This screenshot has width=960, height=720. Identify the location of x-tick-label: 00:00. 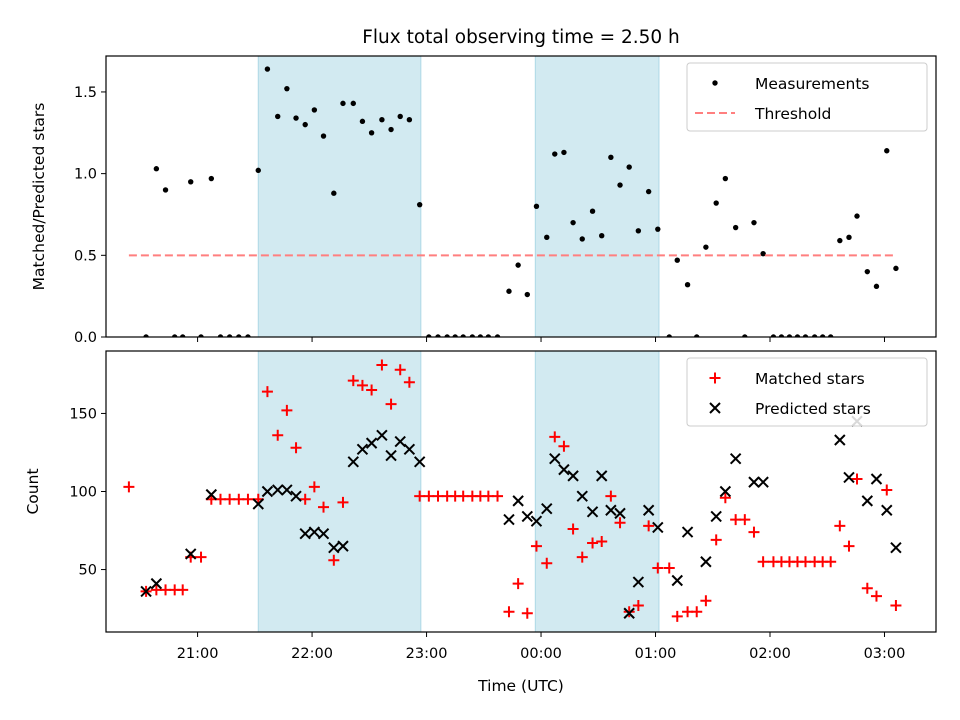
(541, 654).